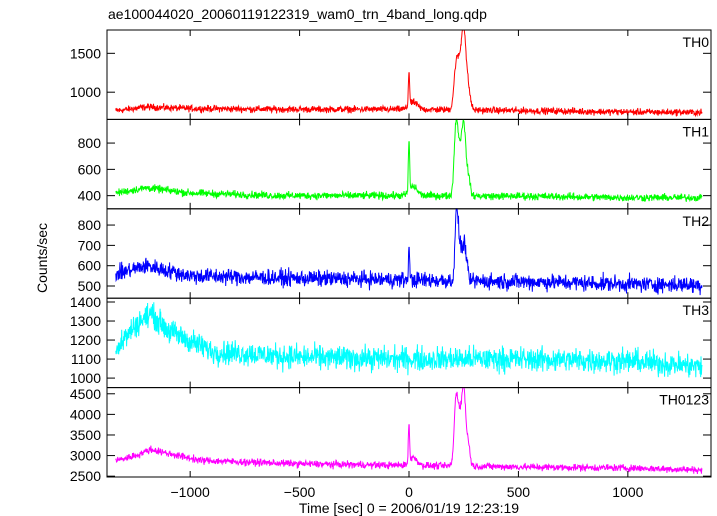 This screenshot has height=516, width=717. What do you see at coordinates (85, 435) in the screenshot?
I see `y-tick-label: 3500` at bounding box center [85, 435].